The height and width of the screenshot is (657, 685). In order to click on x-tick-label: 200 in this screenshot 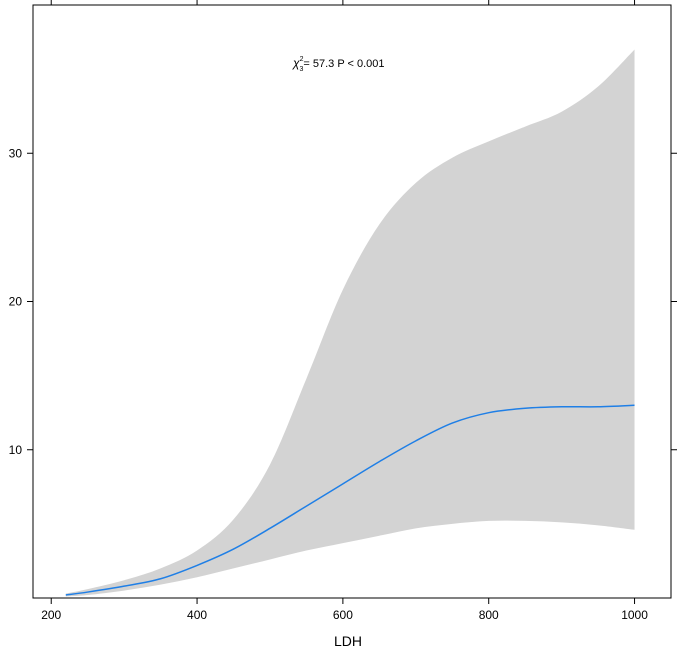, I will do `click(51, 615)`.